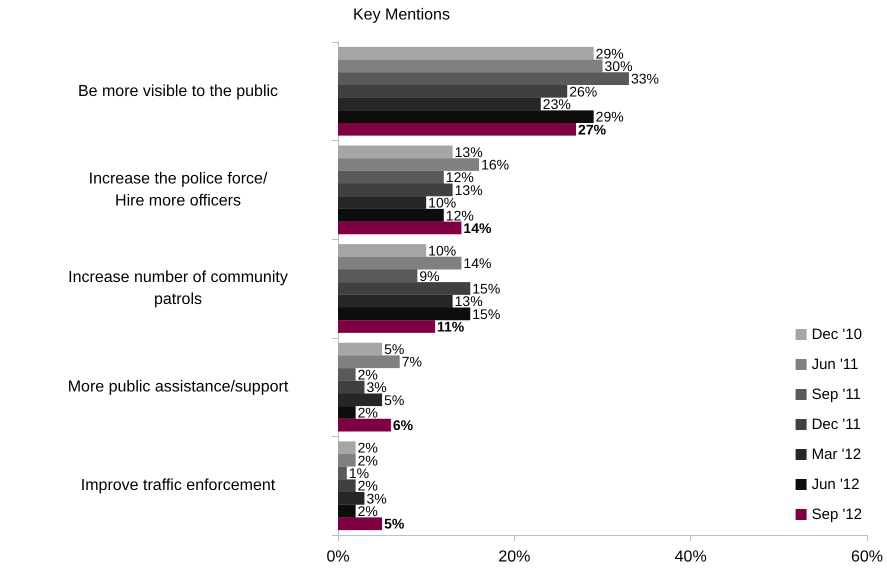  Describe the element at coordinates (178, 190) in the screenshot. I see `y-tick-label: Increase the police force/ Hire more officers` at that location.